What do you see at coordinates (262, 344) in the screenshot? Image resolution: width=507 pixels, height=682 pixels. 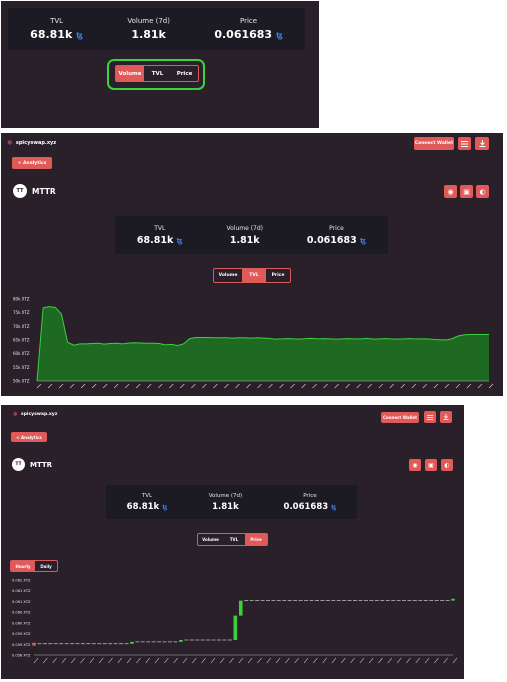 I see `tvl-series-line` at bounding box center [262, 344].